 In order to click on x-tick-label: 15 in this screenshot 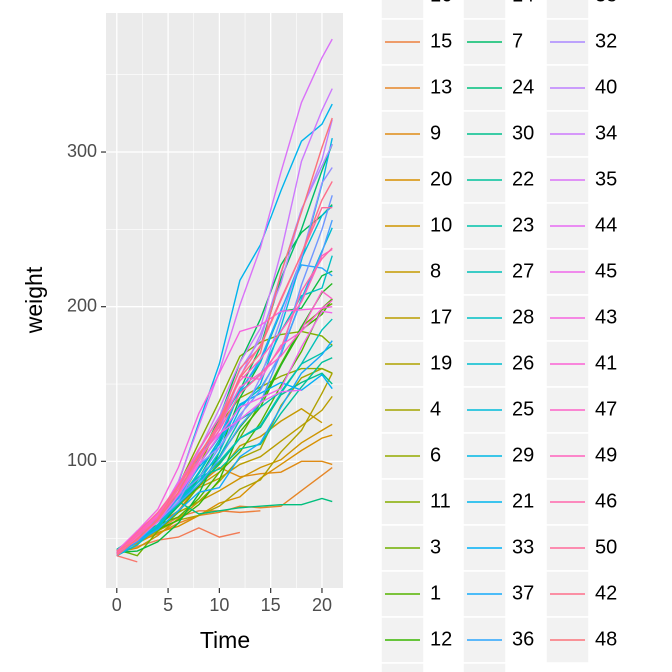, I will do `click(271, 605)`.